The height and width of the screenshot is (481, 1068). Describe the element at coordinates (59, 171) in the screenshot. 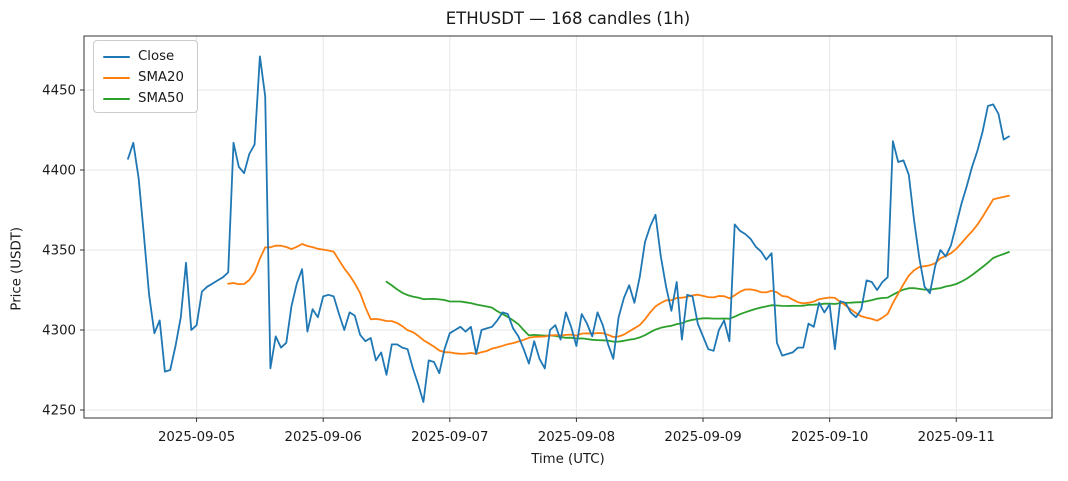

I see `y-tick-label: 4400` at that location.